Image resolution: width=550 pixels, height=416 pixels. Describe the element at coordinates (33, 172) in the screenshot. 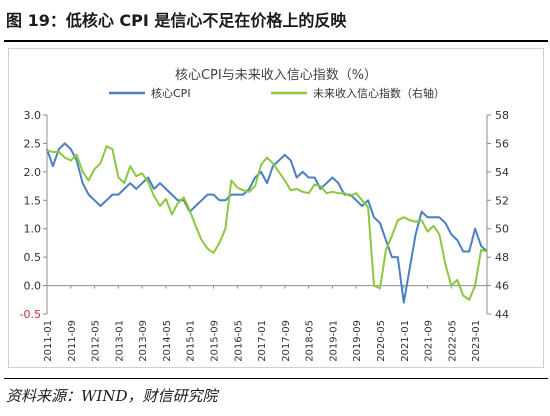

I see `left-tick-label: 2.0` at that location.